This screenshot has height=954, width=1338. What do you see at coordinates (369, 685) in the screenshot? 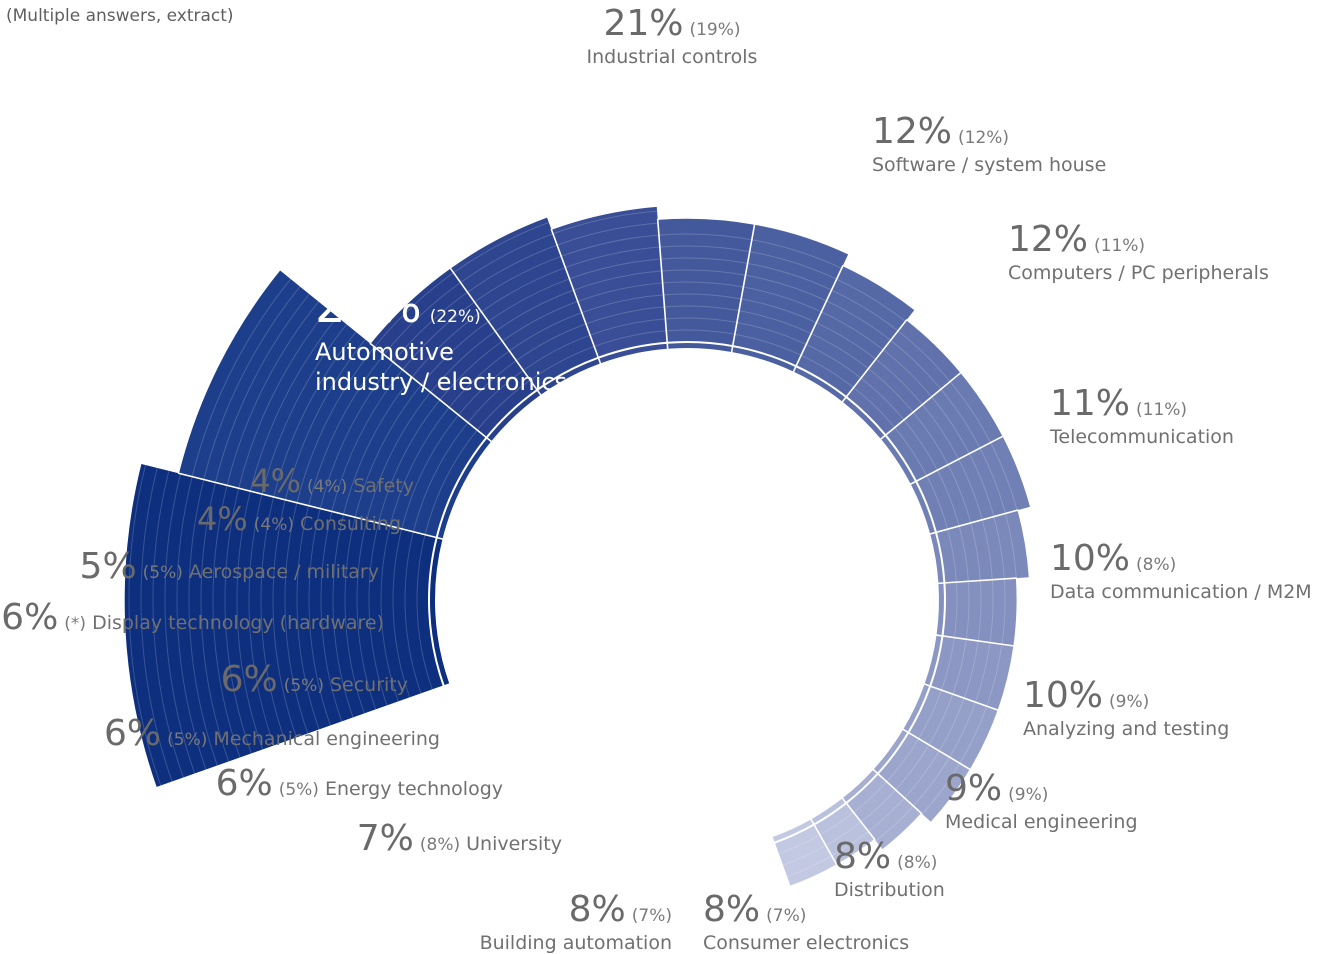
I see `category-label: Security` at bounding box center [369, 685].